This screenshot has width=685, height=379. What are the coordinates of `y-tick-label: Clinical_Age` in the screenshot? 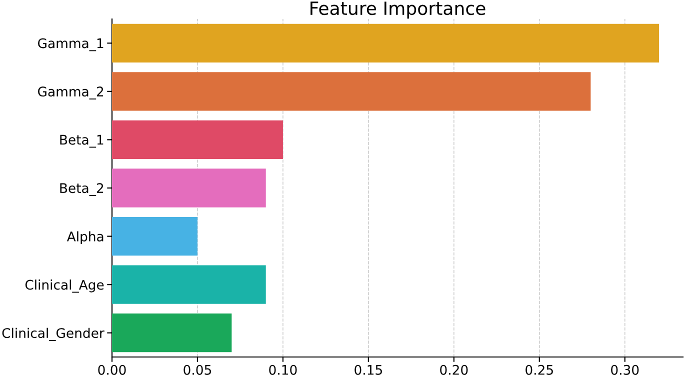 It's located at (64, 286).